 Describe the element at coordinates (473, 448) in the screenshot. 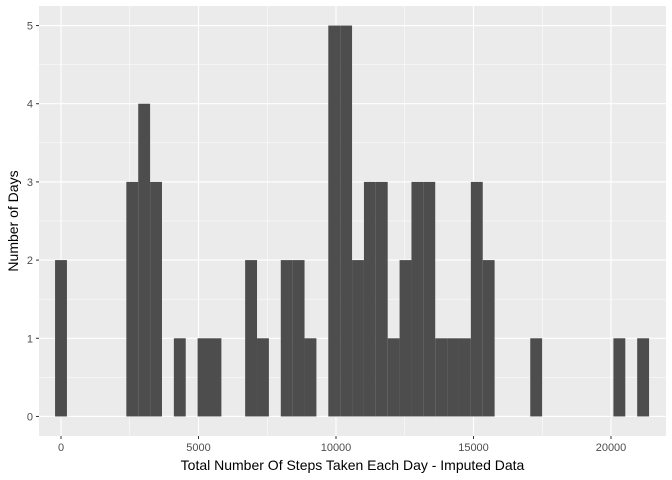

I see `x-tick-label: 15000` at that location.